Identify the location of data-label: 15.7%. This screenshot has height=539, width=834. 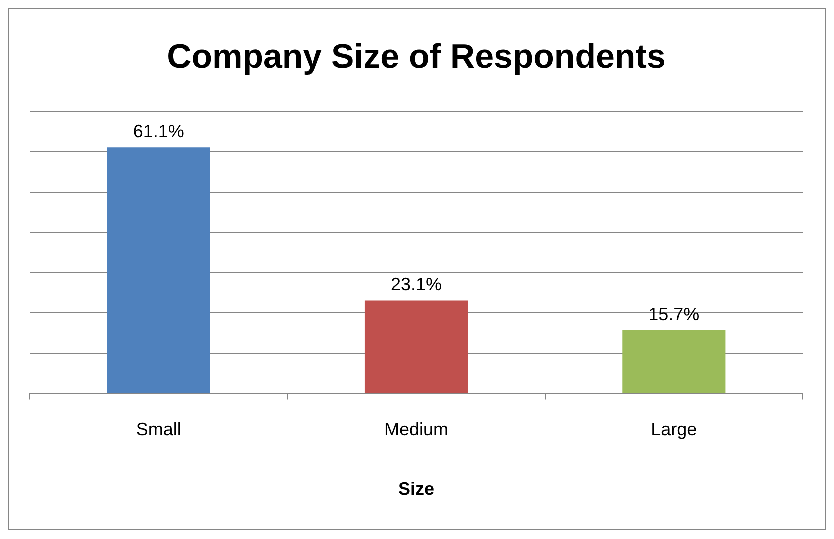
(674, 314).